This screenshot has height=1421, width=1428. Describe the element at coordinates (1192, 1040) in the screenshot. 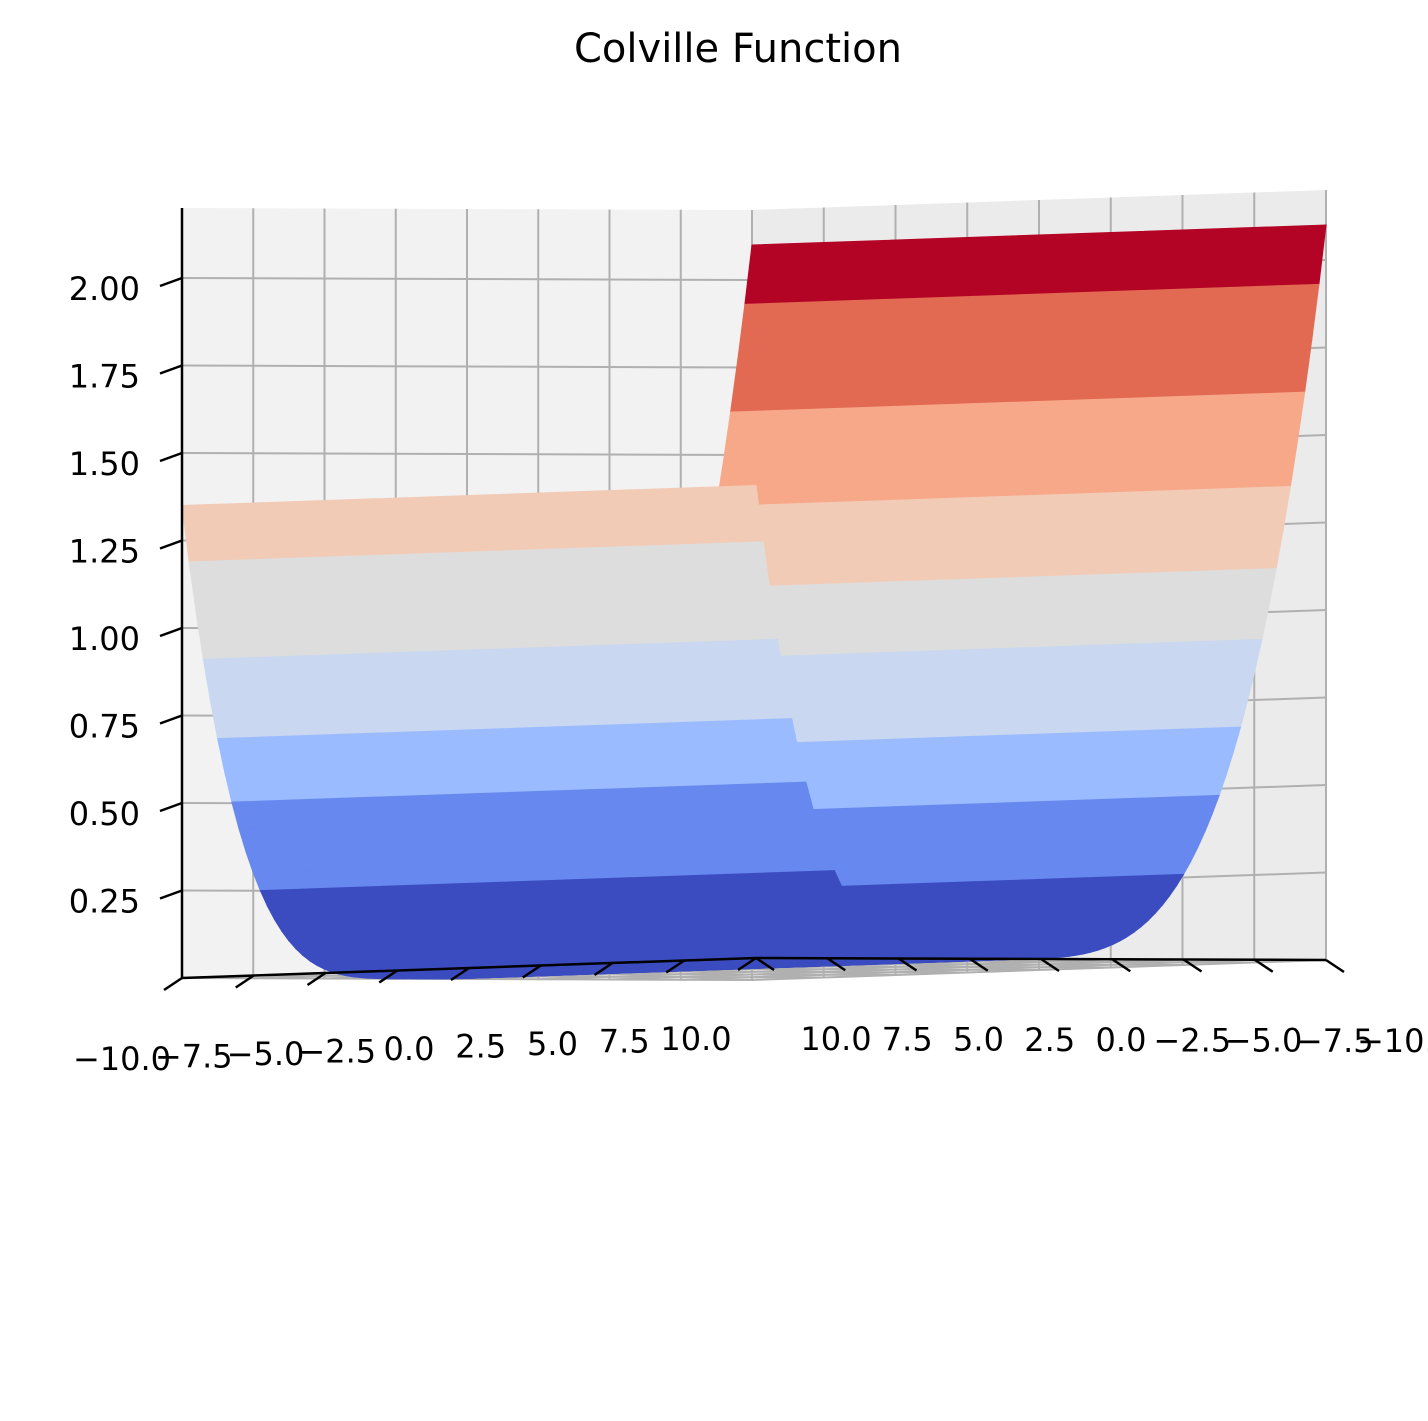

I see `y-tick-label: −2.5` at that location.